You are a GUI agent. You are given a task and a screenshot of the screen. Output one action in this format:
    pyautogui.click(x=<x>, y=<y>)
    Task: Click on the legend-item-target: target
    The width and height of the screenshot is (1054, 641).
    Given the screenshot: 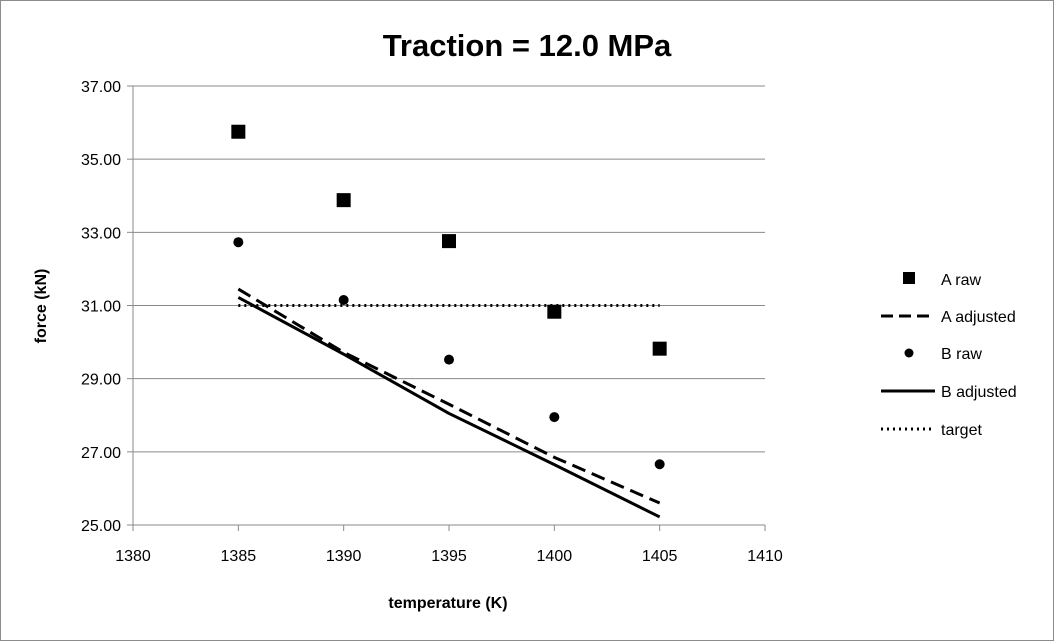 What is the action you would take?
    pyautogui.click(x=931, y=430)
    